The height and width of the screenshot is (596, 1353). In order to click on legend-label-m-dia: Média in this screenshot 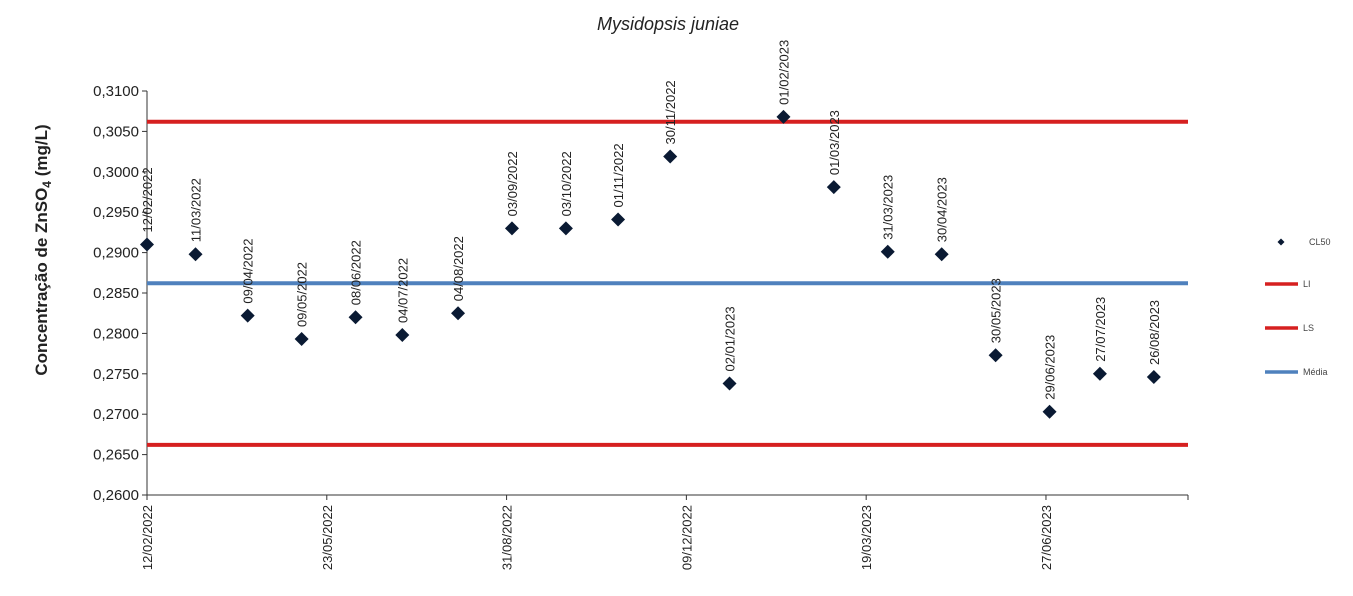, I will do `click(1315, 372)`.